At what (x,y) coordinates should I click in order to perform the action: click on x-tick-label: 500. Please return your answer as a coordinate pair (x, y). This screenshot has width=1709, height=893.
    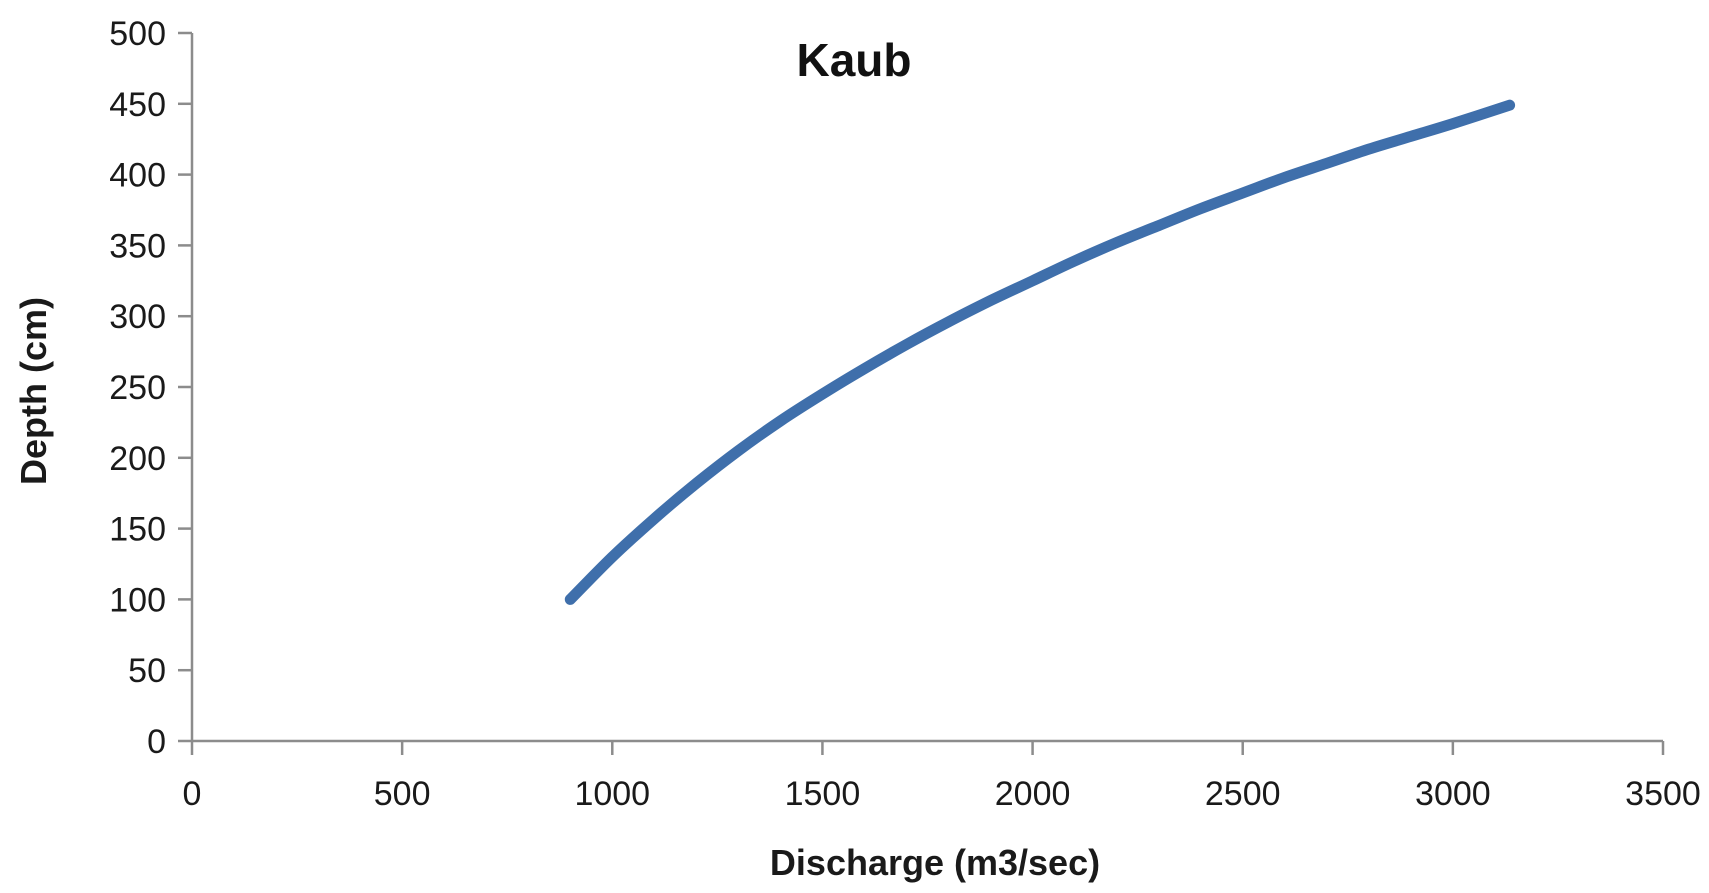
    Looking at the image, I should click on (402, 794).